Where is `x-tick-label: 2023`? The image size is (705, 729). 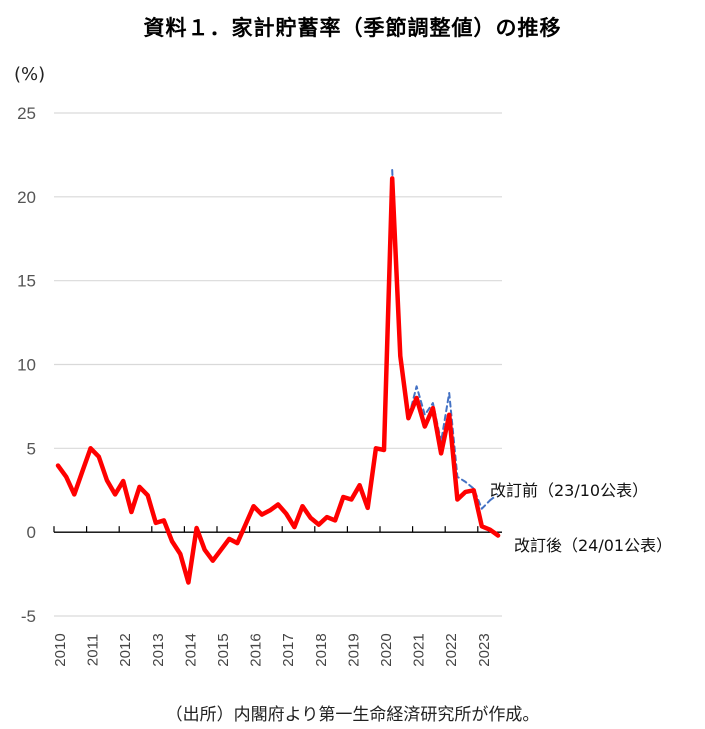
x-tick-label: 2023 is located at coordinates (484, 649).